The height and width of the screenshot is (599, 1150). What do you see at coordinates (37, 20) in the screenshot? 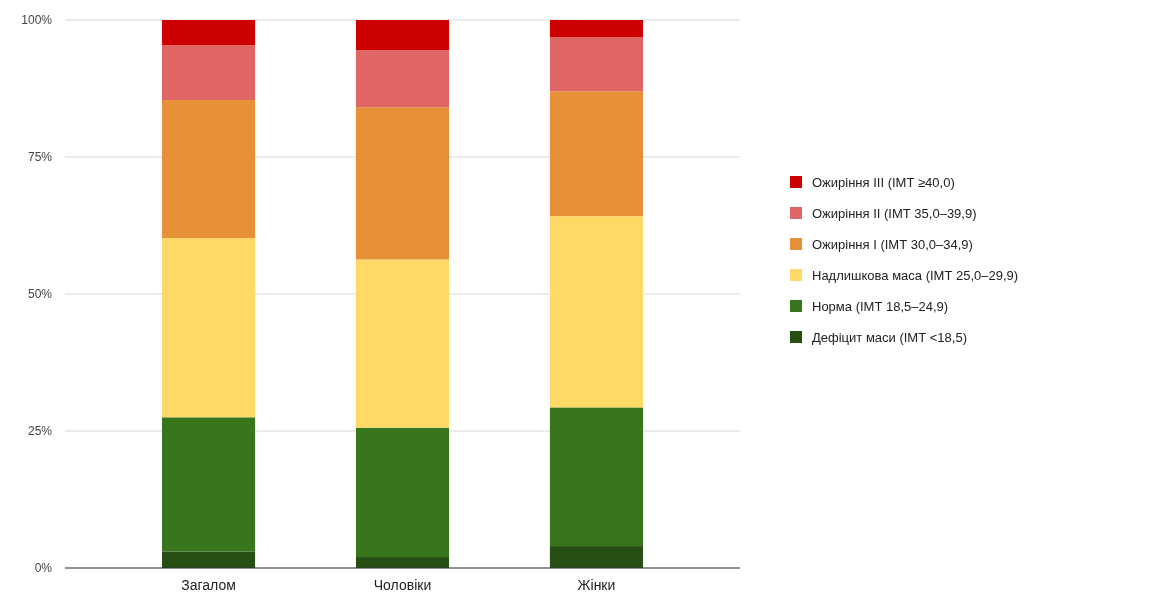
I see `y-tick-label: 100%` at bounding box center [37, 20].